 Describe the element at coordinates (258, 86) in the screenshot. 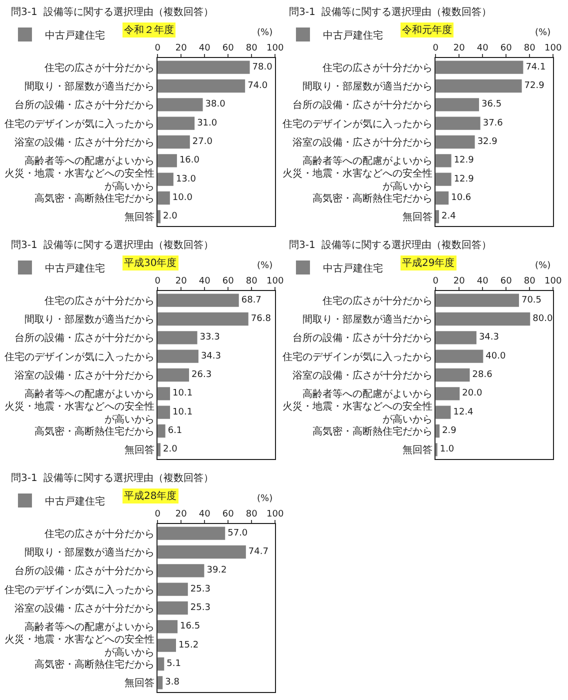

I see `data-label: 74.0` at that location.